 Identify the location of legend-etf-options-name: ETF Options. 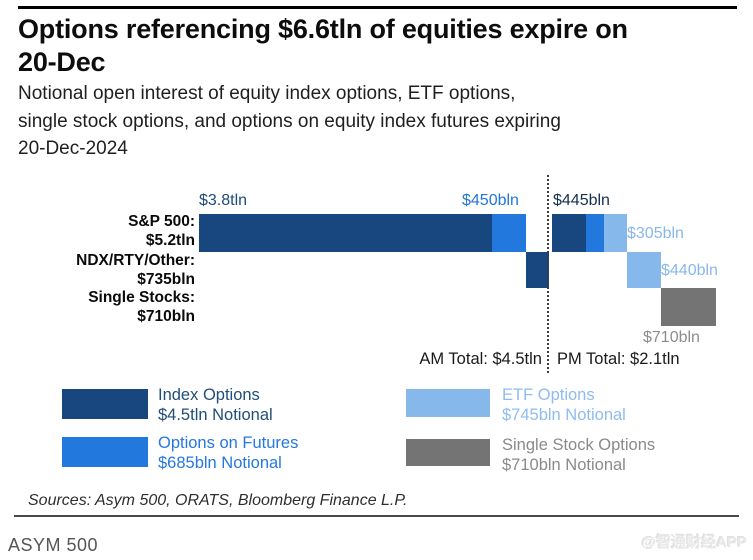
(548, 395).